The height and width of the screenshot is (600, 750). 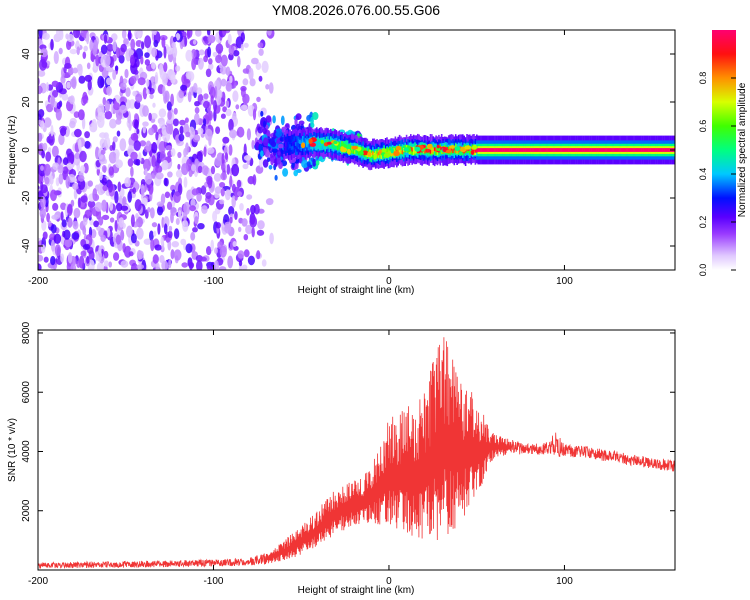 I want to click on colorbar-tick-label: 0.6, so click(x=703, y=126).